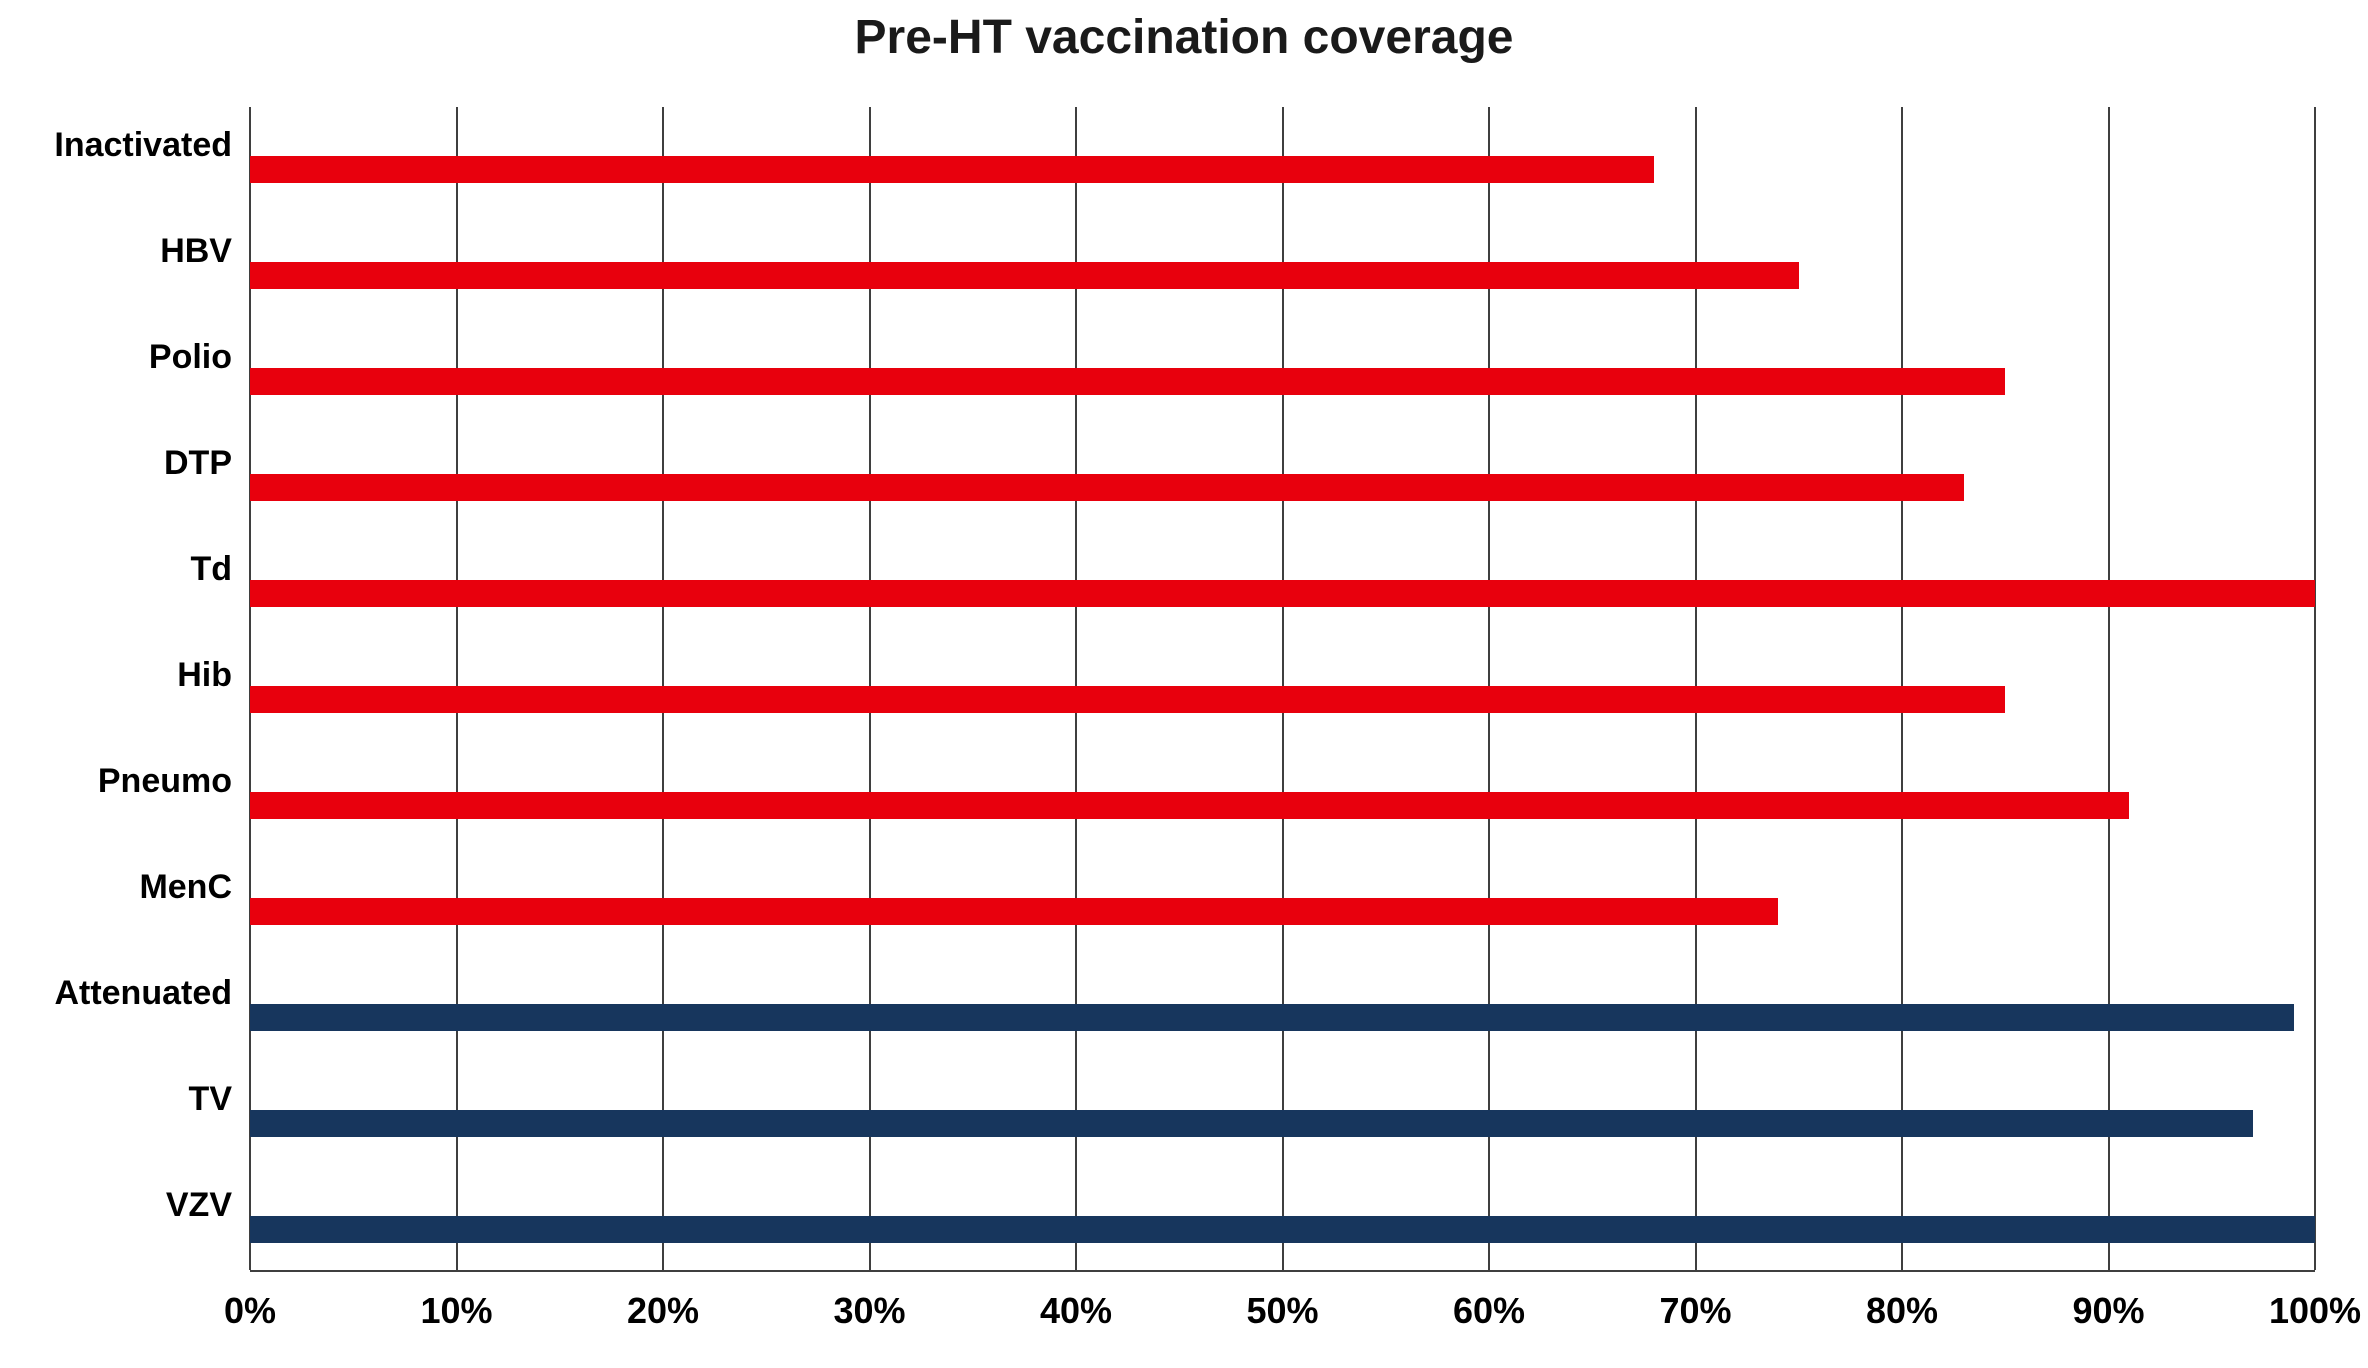 The width and height of the screenshot is (2368, 1368). What do you see at coordinates (143, 992) in the screenshot?
I see `category-label: Attenuated` at bounding box center [143, 992].